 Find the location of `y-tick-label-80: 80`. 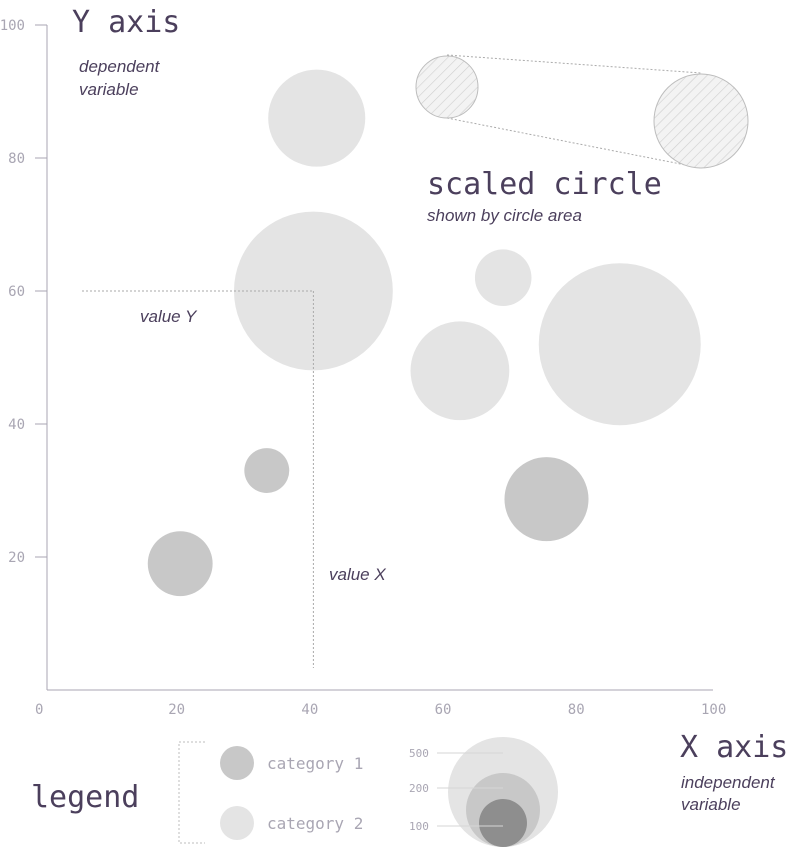

y-tick-label-80: 80 is located at coordinates (16, 159).